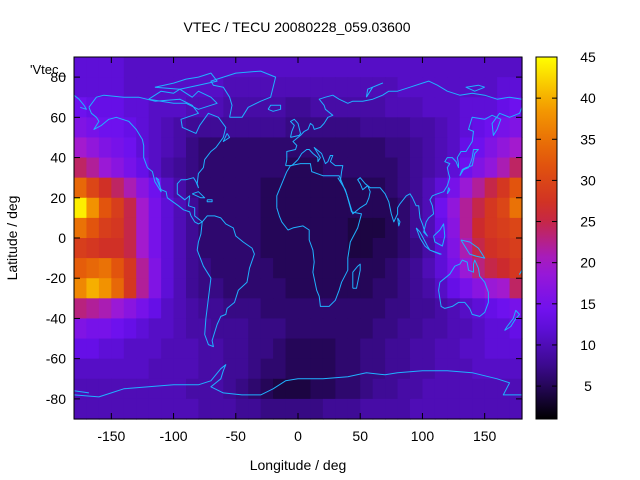  I want to click on y-tick-label: -20, so click(56, 278).